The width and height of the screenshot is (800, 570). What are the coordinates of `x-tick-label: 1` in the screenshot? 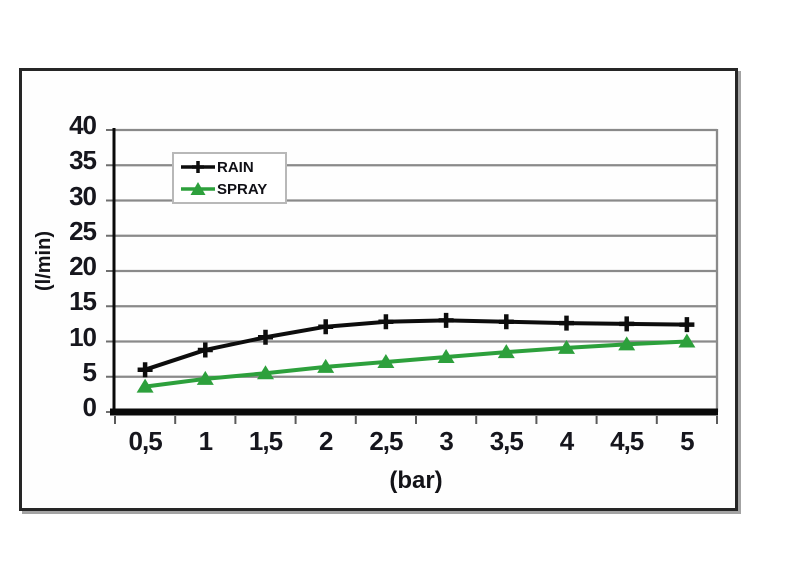 It's located at (205, 441).